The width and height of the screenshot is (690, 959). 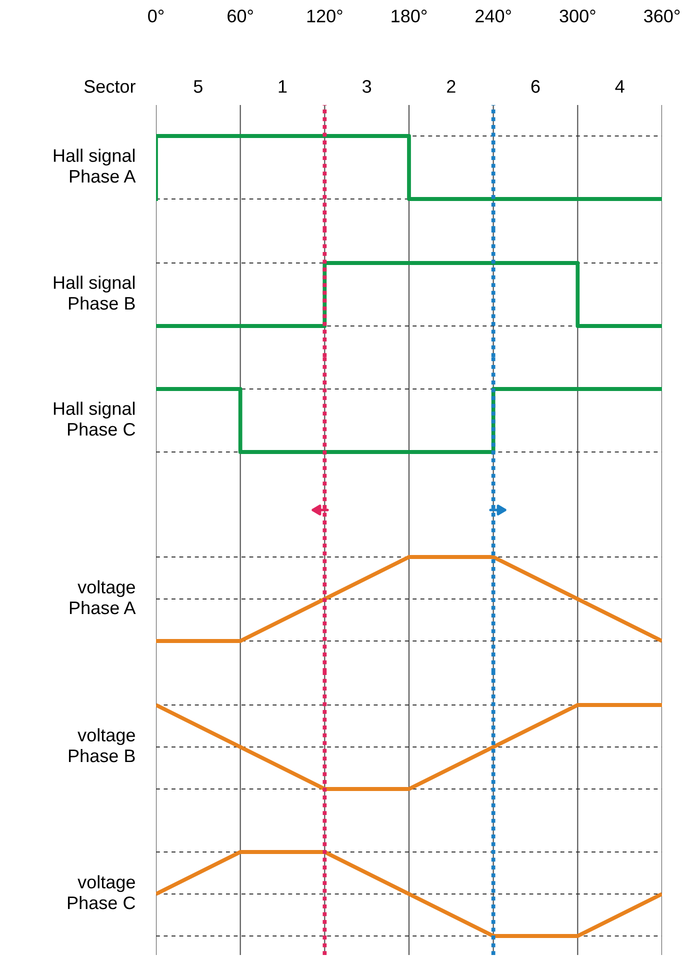 I want to click on y-axis-title: voltage Phase C, so click(x=102, y=892).